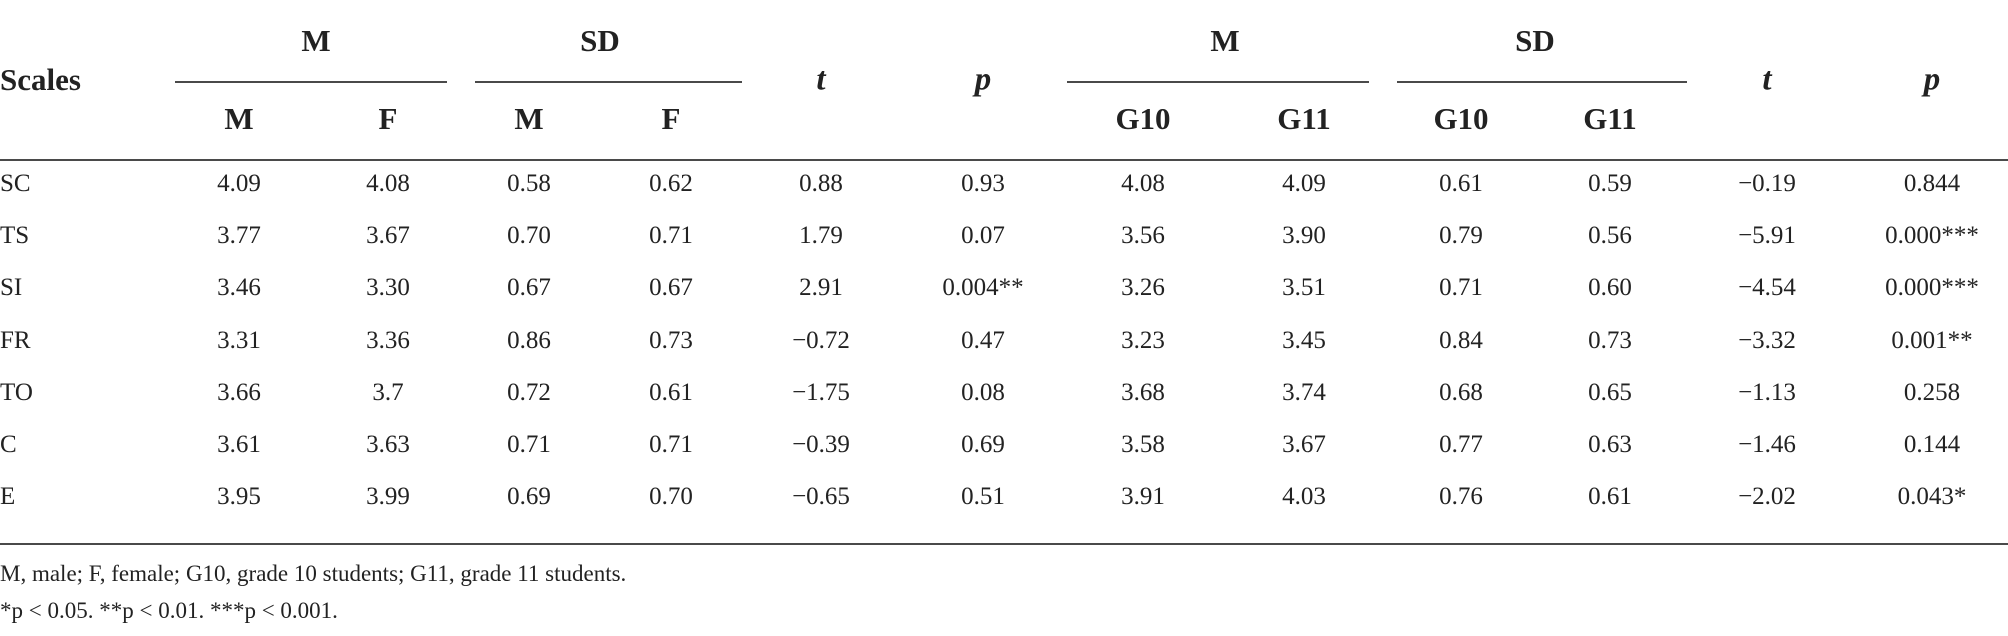  I want to click on row-label: TS, so click(15, 236).